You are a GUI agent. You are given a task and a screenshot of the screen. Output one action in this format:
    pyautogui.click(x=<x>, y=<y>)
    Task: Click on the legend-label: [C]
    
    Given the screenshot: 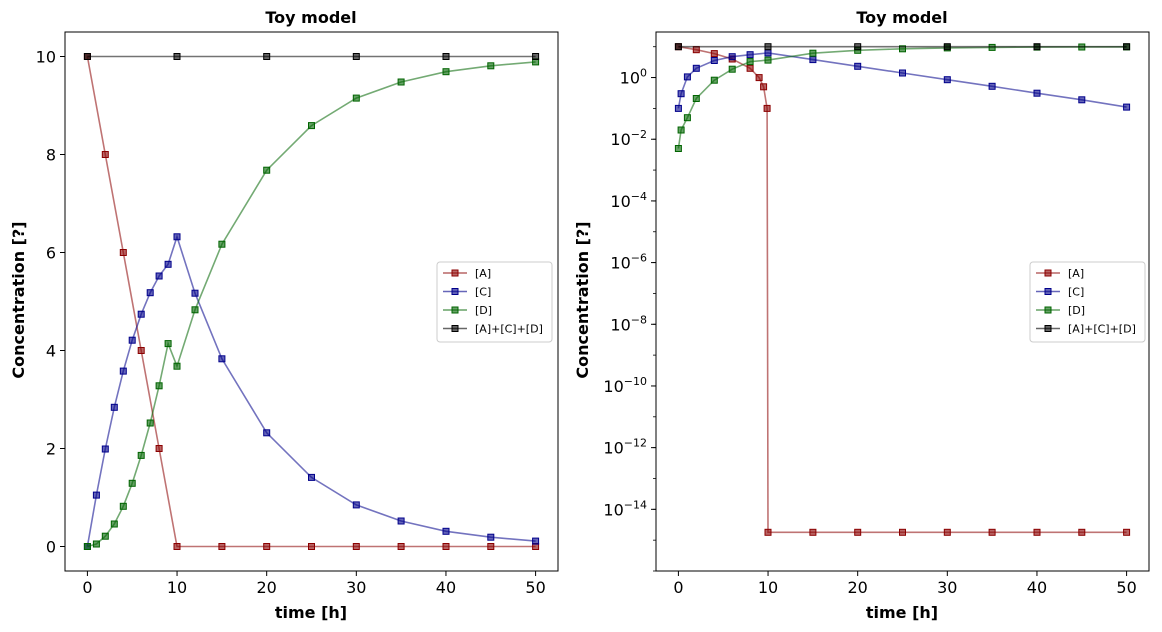 What is the action you would take?
    pyautogui.click(x=483, y=292)
    